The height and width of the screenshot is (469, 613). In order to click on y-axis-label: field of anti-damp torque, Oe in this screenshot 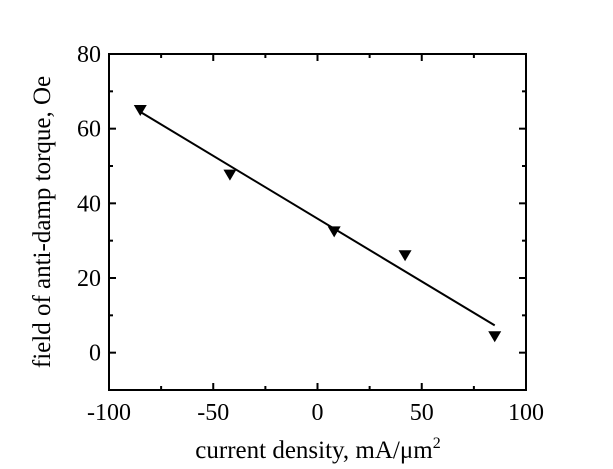, I will do `click(42, 222)`.